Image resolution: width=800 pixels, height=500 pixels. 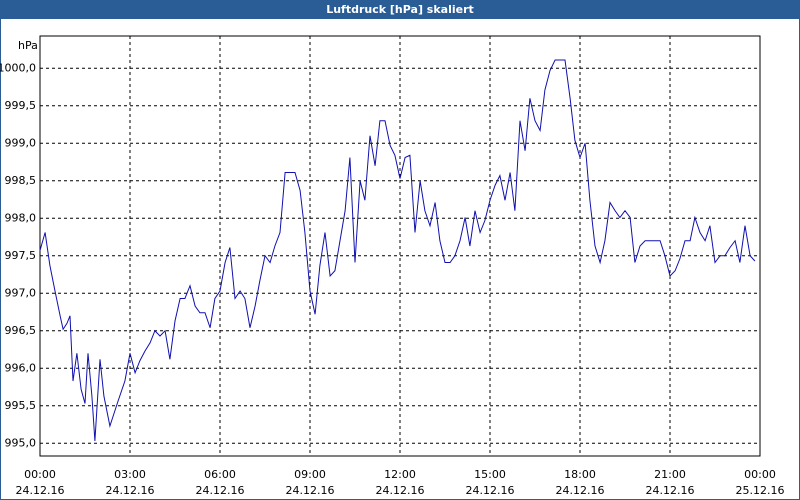 I want to click on x-tick-label: 21:00, so click(x=670, y=474).